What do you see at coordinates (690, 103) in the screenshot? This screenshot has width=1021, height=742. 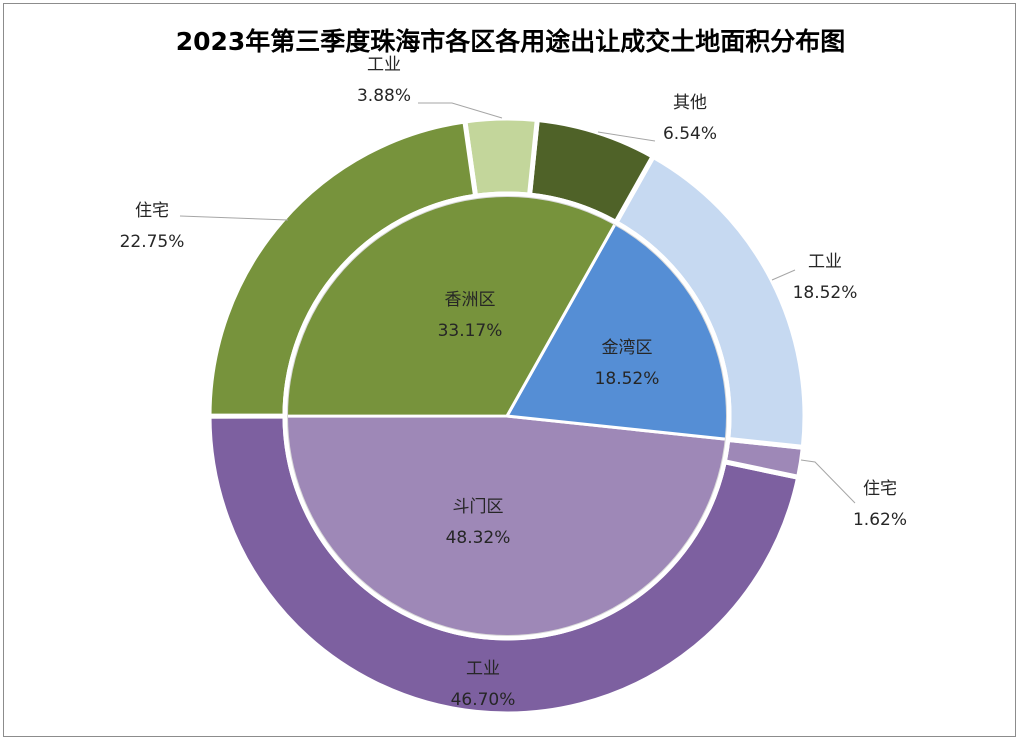 I see `outer-label-3-0: 其他` at bounding box center [690, 103].